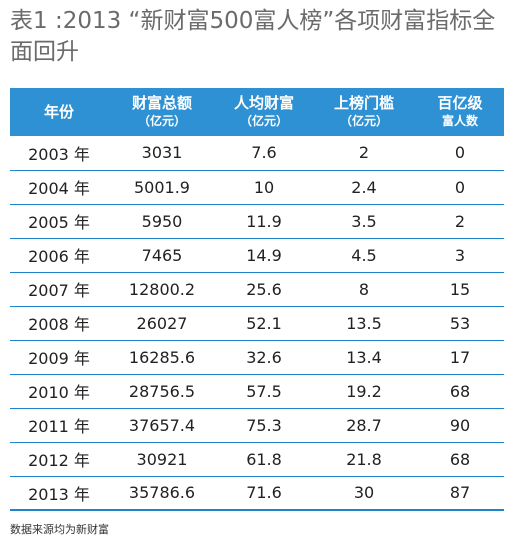  I want to click on cell-threshold: 3.5, so click(364, 221).